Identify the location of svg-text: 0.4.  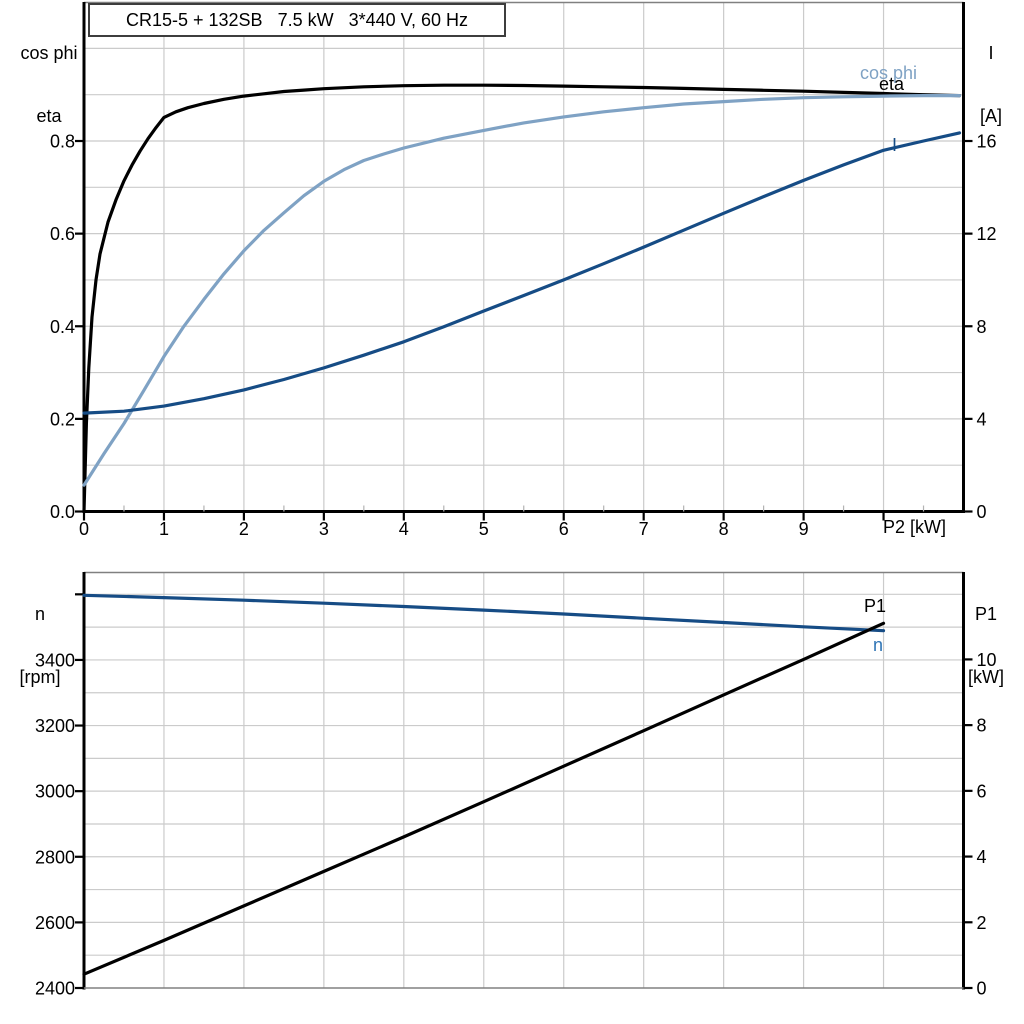
(62, 327).